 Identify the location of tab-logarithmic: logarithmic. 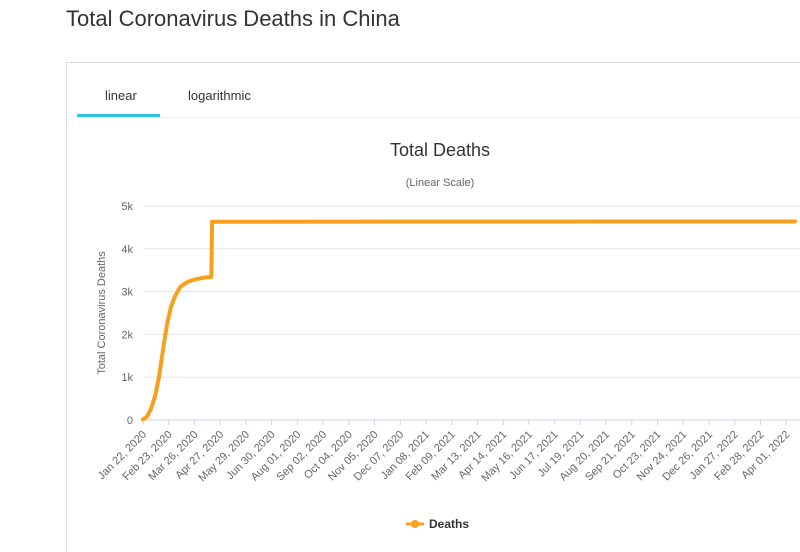
(219, 95).